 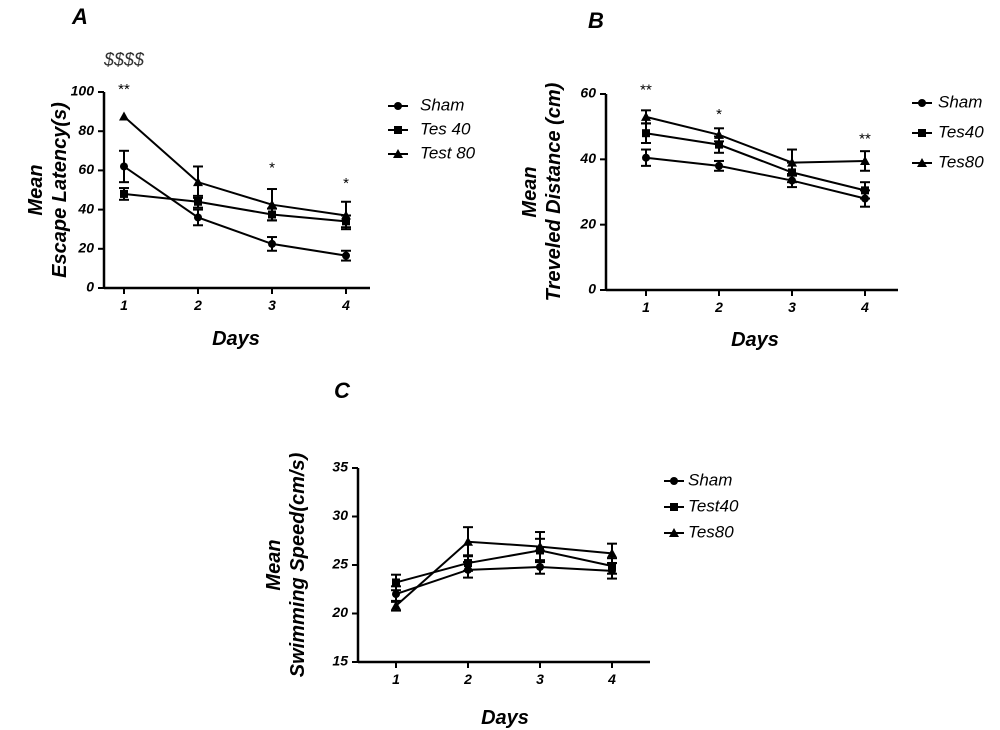 I want to click on legend-label: Tes40, so click(x=961, y=131).